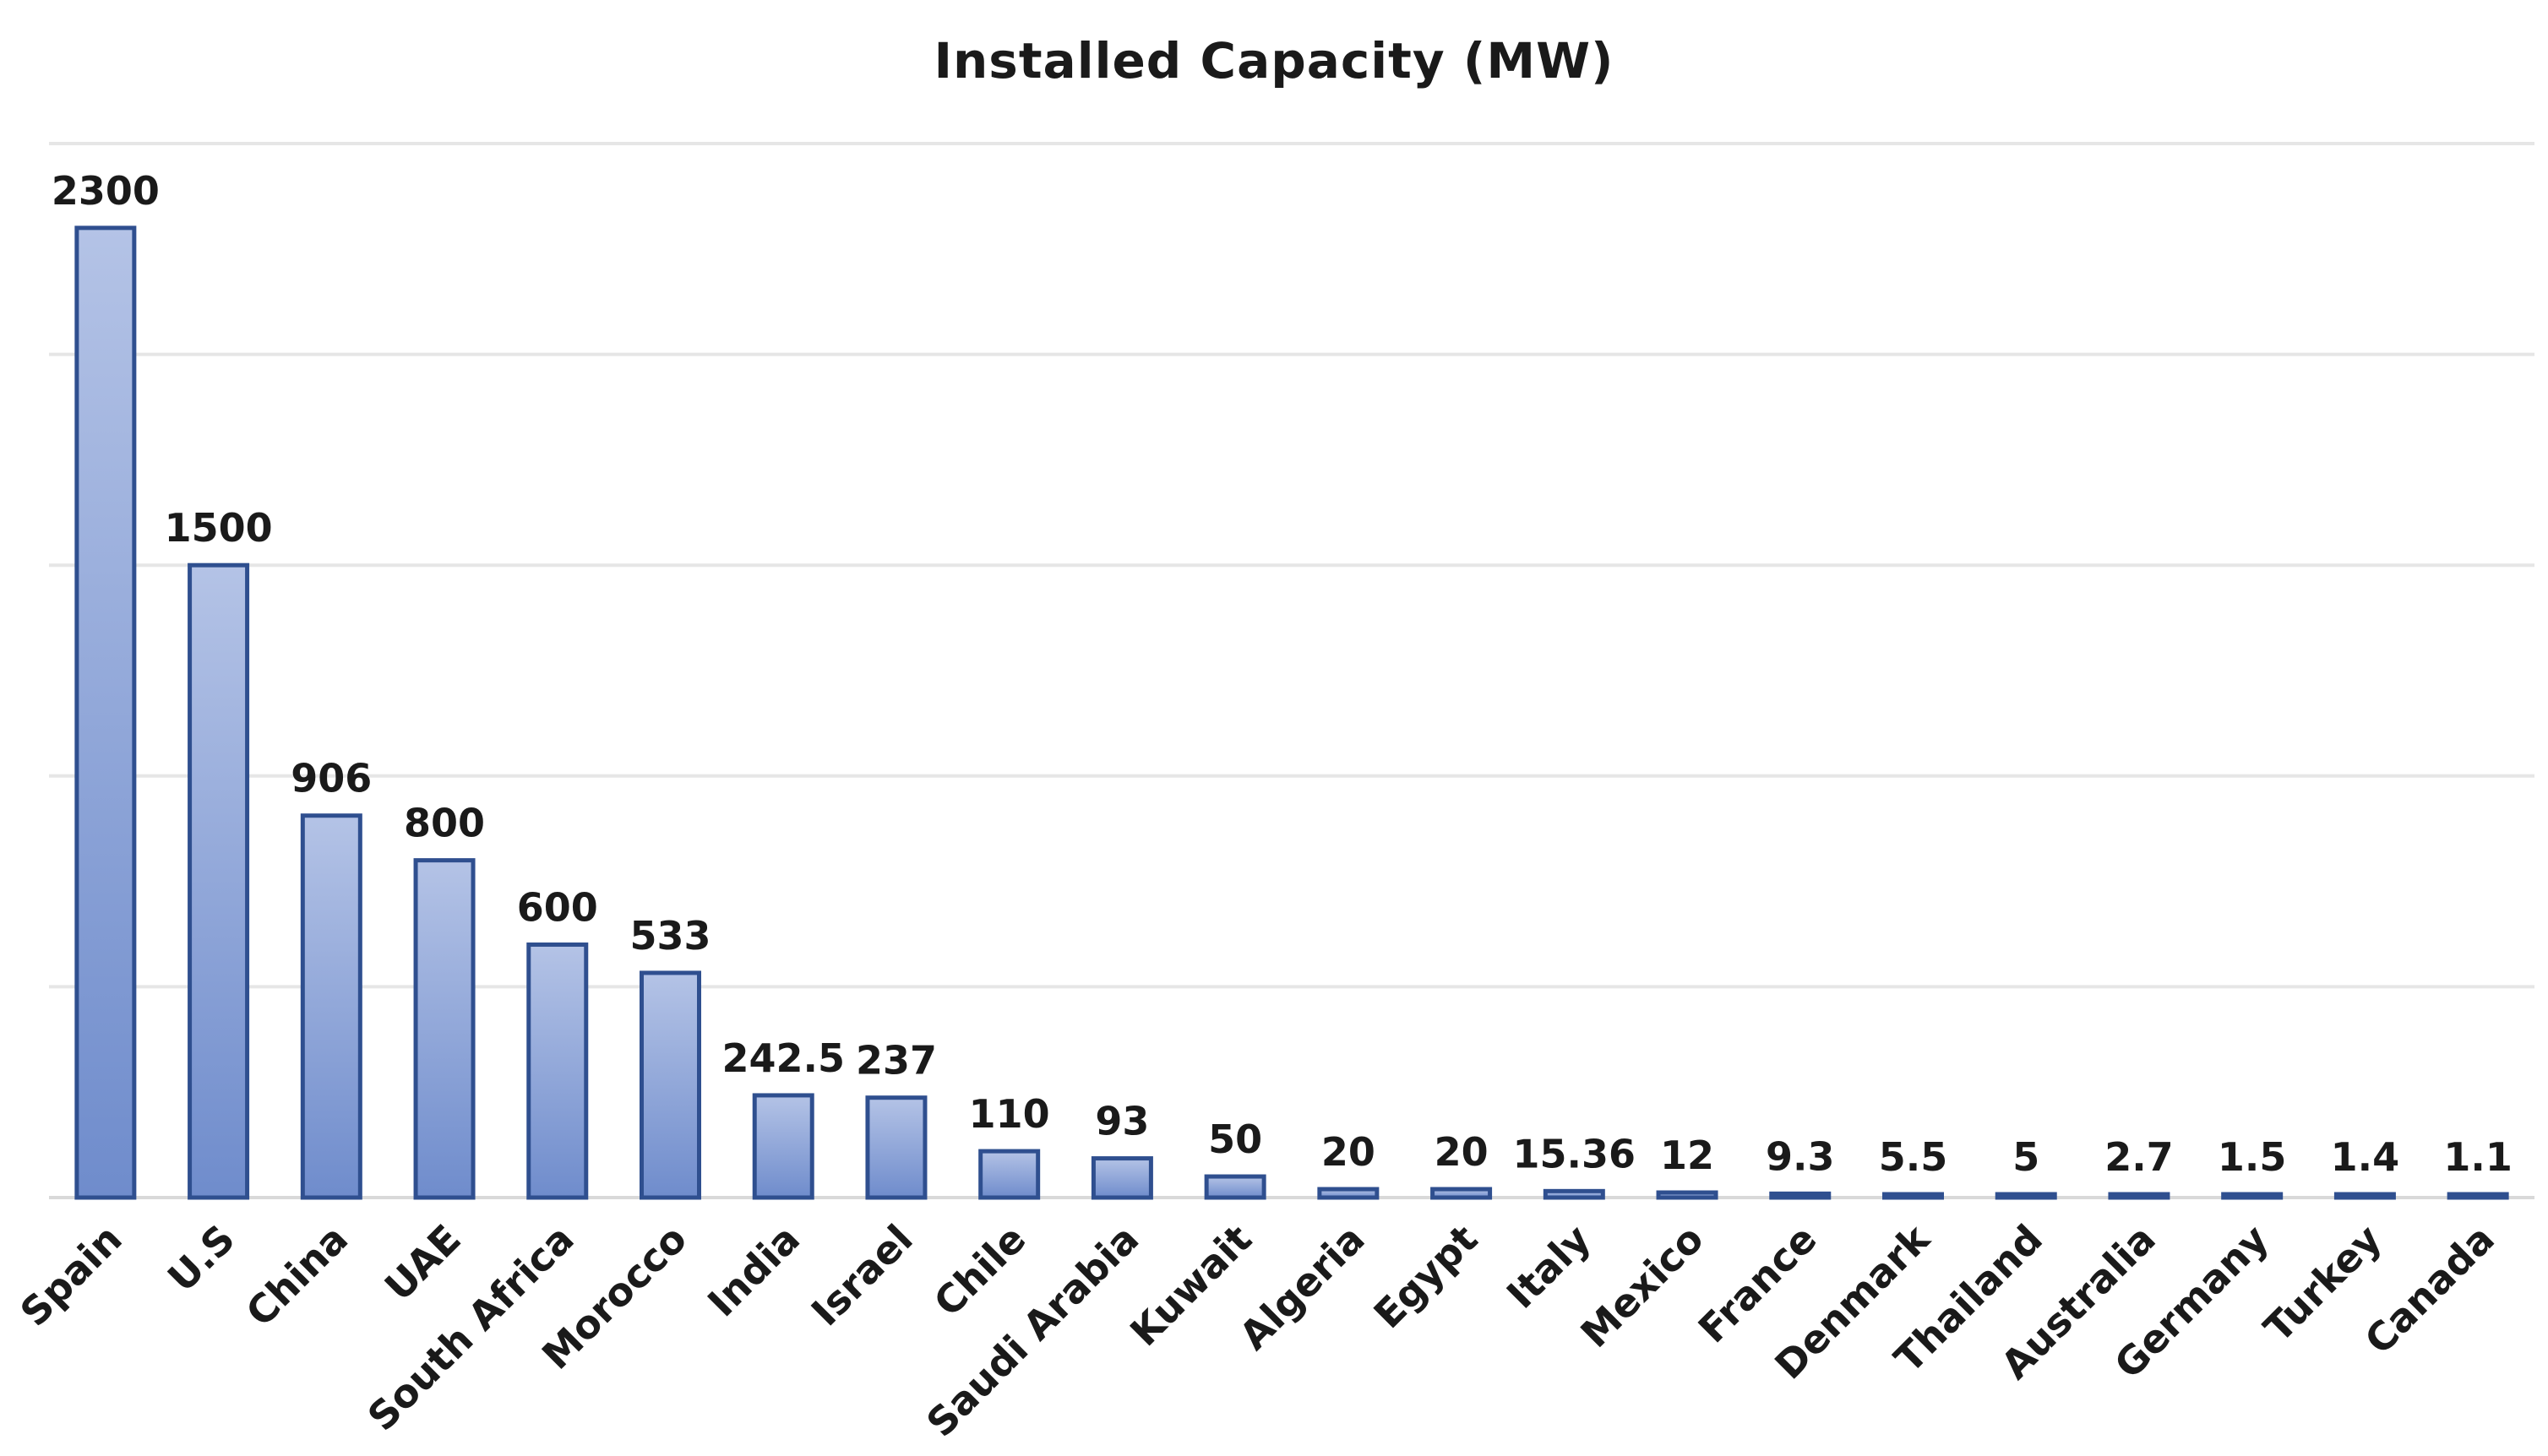  Describe the element at coordinates (201, 1258) in the screenshot. I see `x-tick-label: U.S` at that location.